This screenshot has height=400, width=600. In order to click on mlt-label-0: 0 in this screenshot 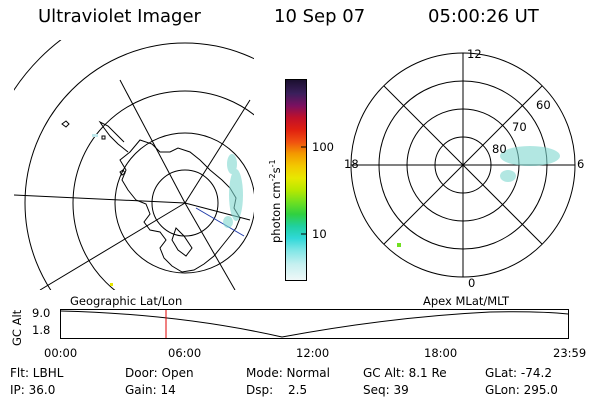, I will do `click(472, 283)`.